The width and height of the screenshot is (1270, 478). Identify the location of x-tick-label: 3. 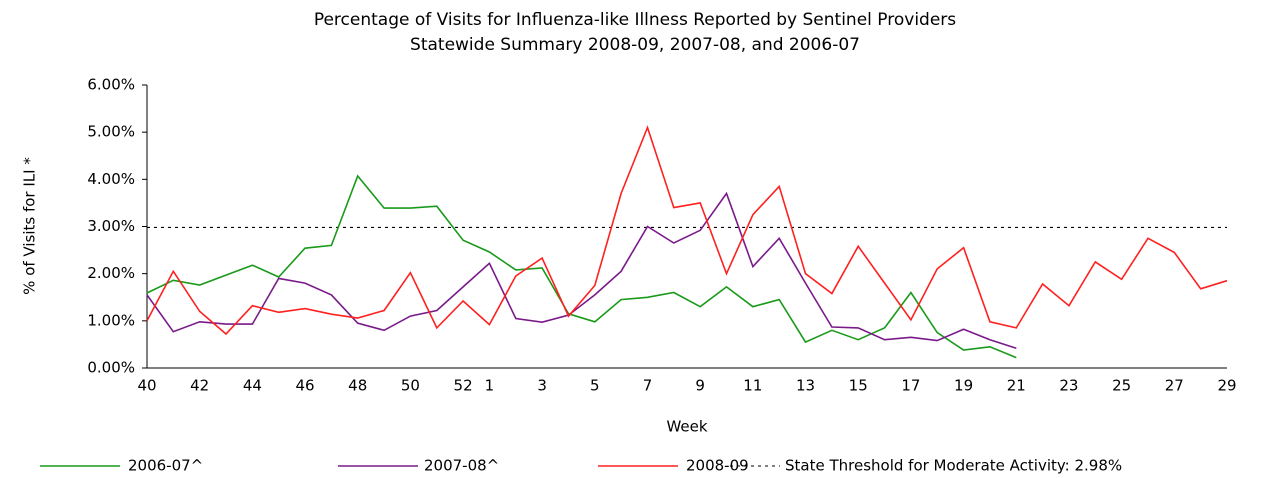
(542, 386).